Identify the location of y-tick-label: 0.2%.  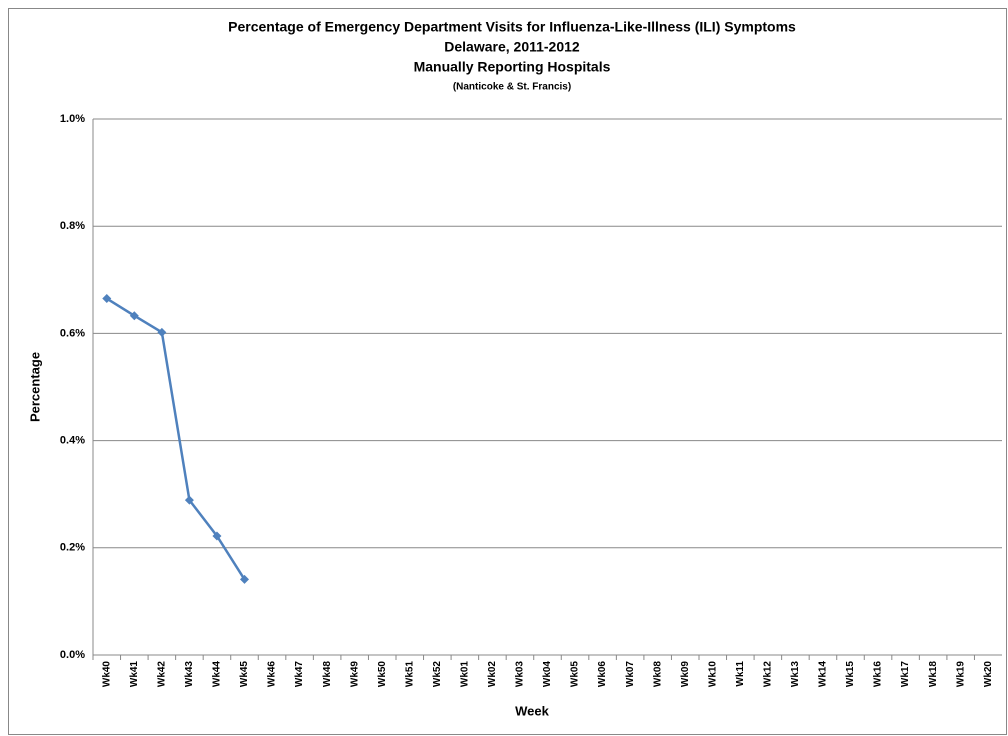
(72, 548).